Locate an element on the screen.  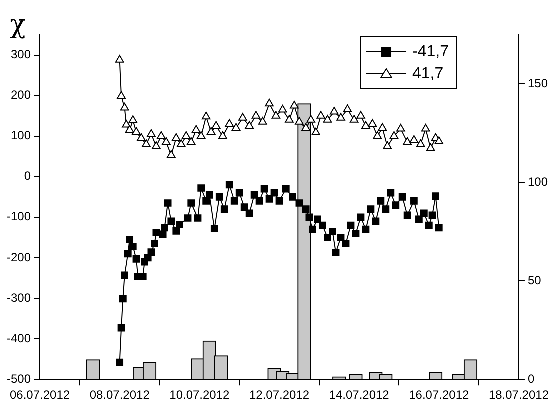
y-tick-label: -300 is located at coordinates (19, 297).